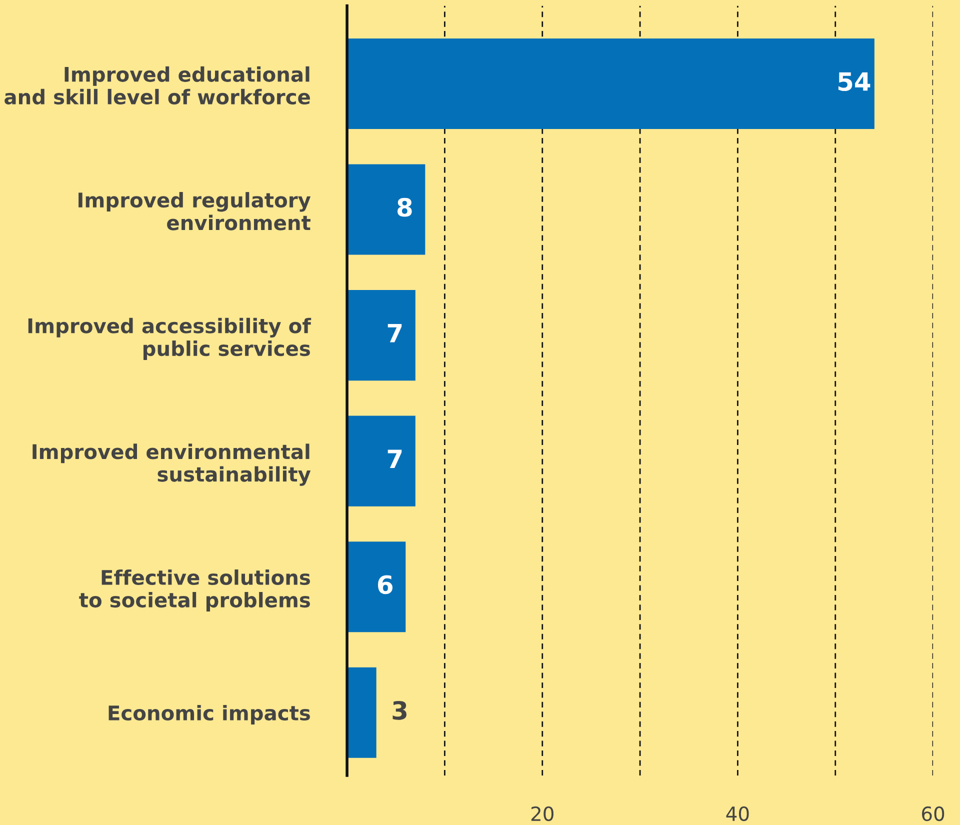 The height and width of the screenshot is (825, 960). What do you see at coordinates (385, 584) in the screenshot?
I see `data-label: 6` at bounding box center [385, 584].